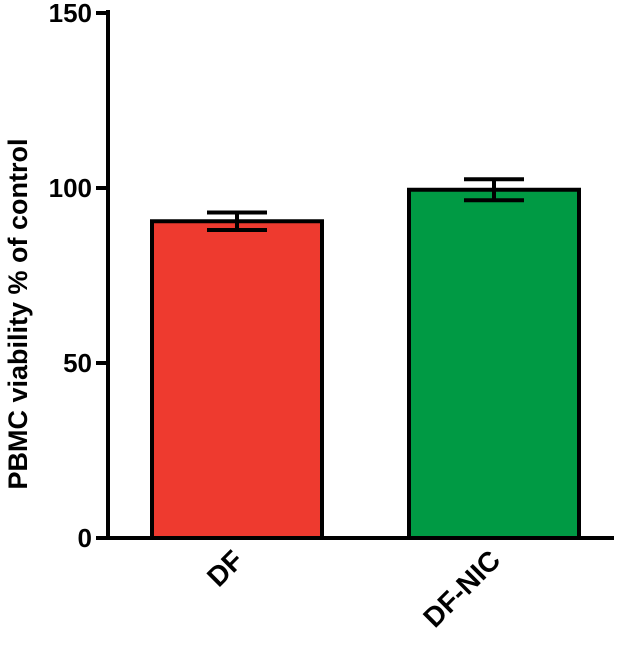 Image resolution: width=625 pixels, height=652 pixels. I want to click on bar-df, so click(237, 379).